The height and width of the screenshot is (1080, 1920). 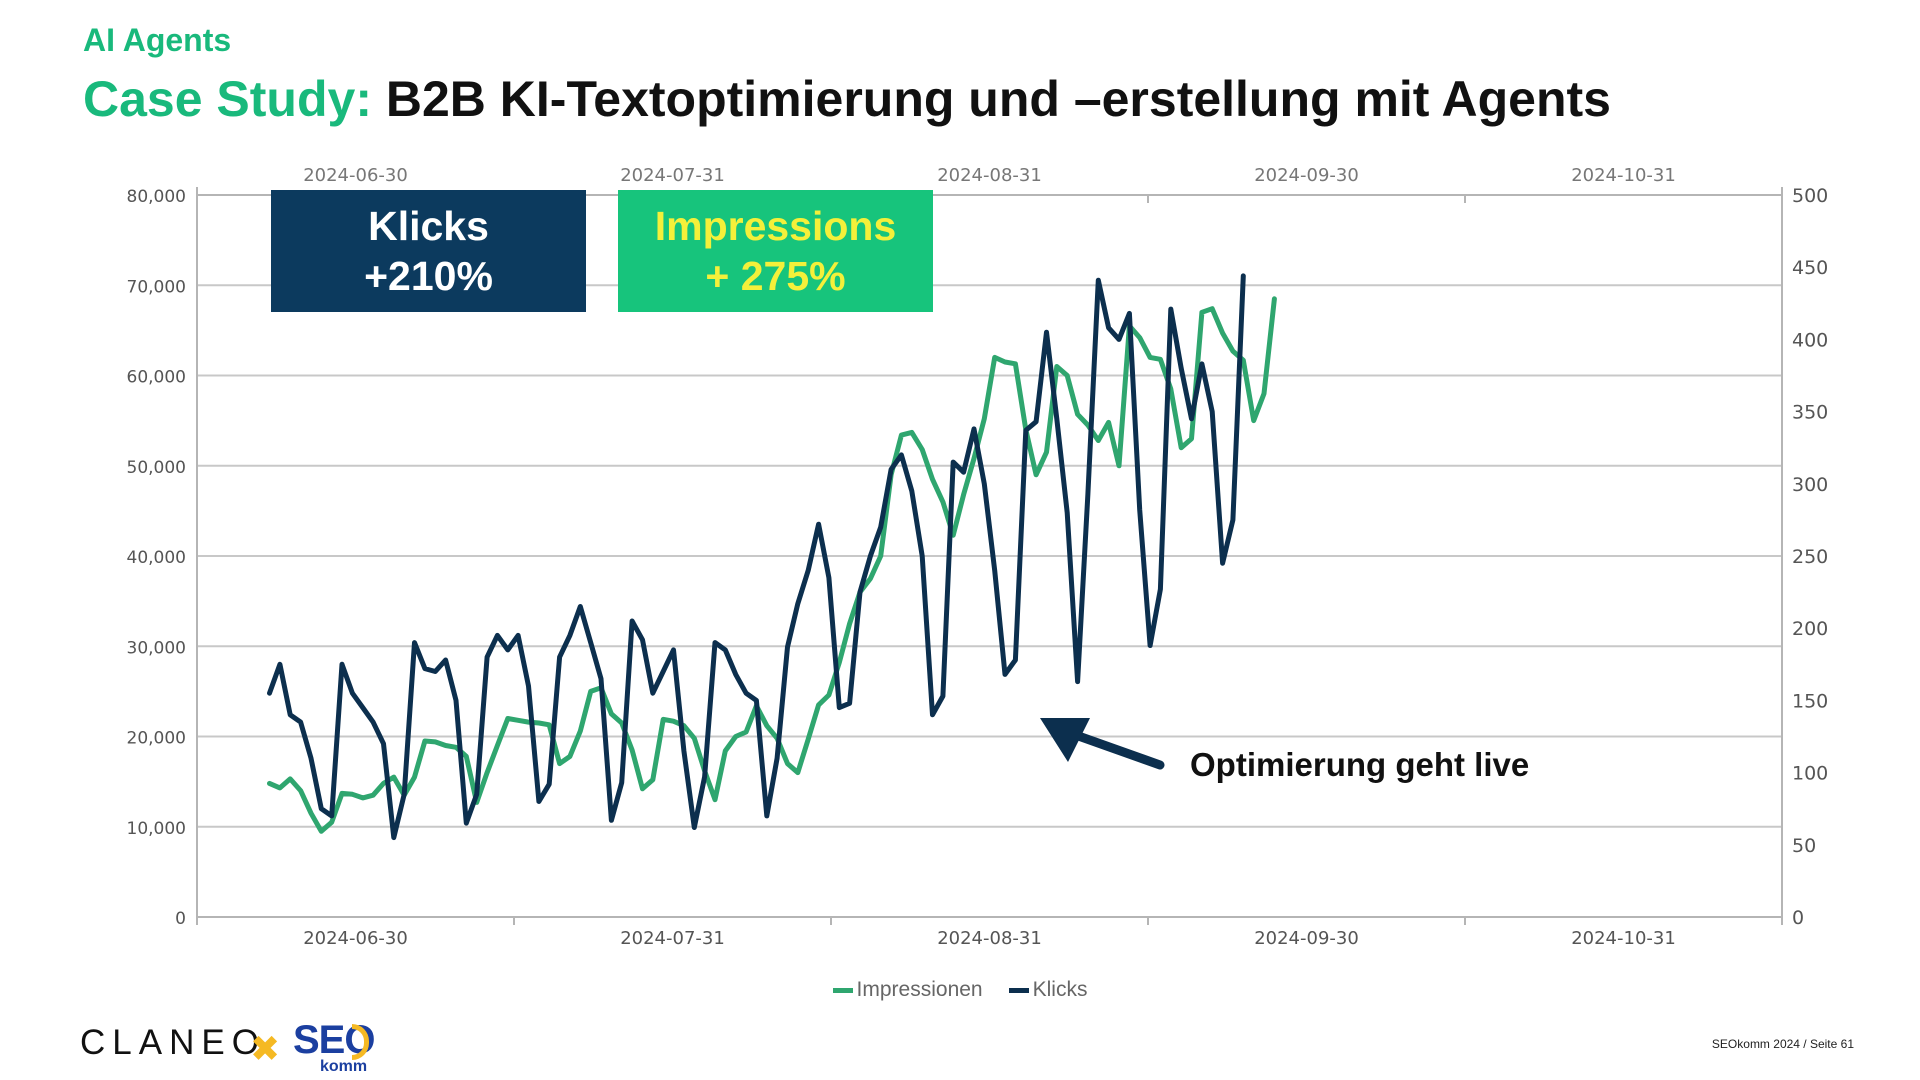 I want to click on y-left-tick-label: 70,000, so click(x=156, y=287).